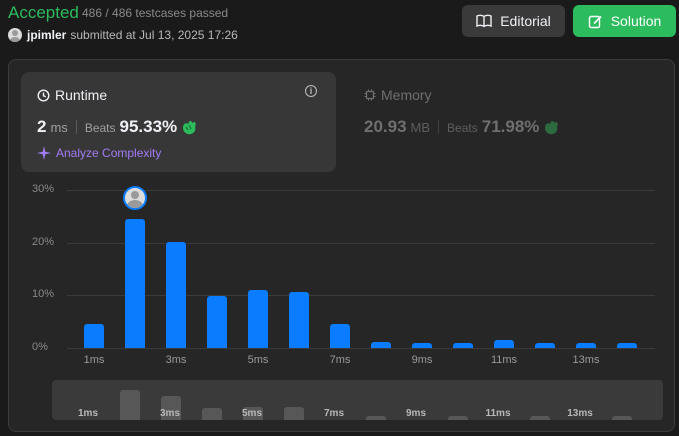 Image resolution: width=679 pixels, height=436 pixels. Describe the element at coordinates (504, 360) in the screenshot. I see `x-tick-label: 11ms` at that location.